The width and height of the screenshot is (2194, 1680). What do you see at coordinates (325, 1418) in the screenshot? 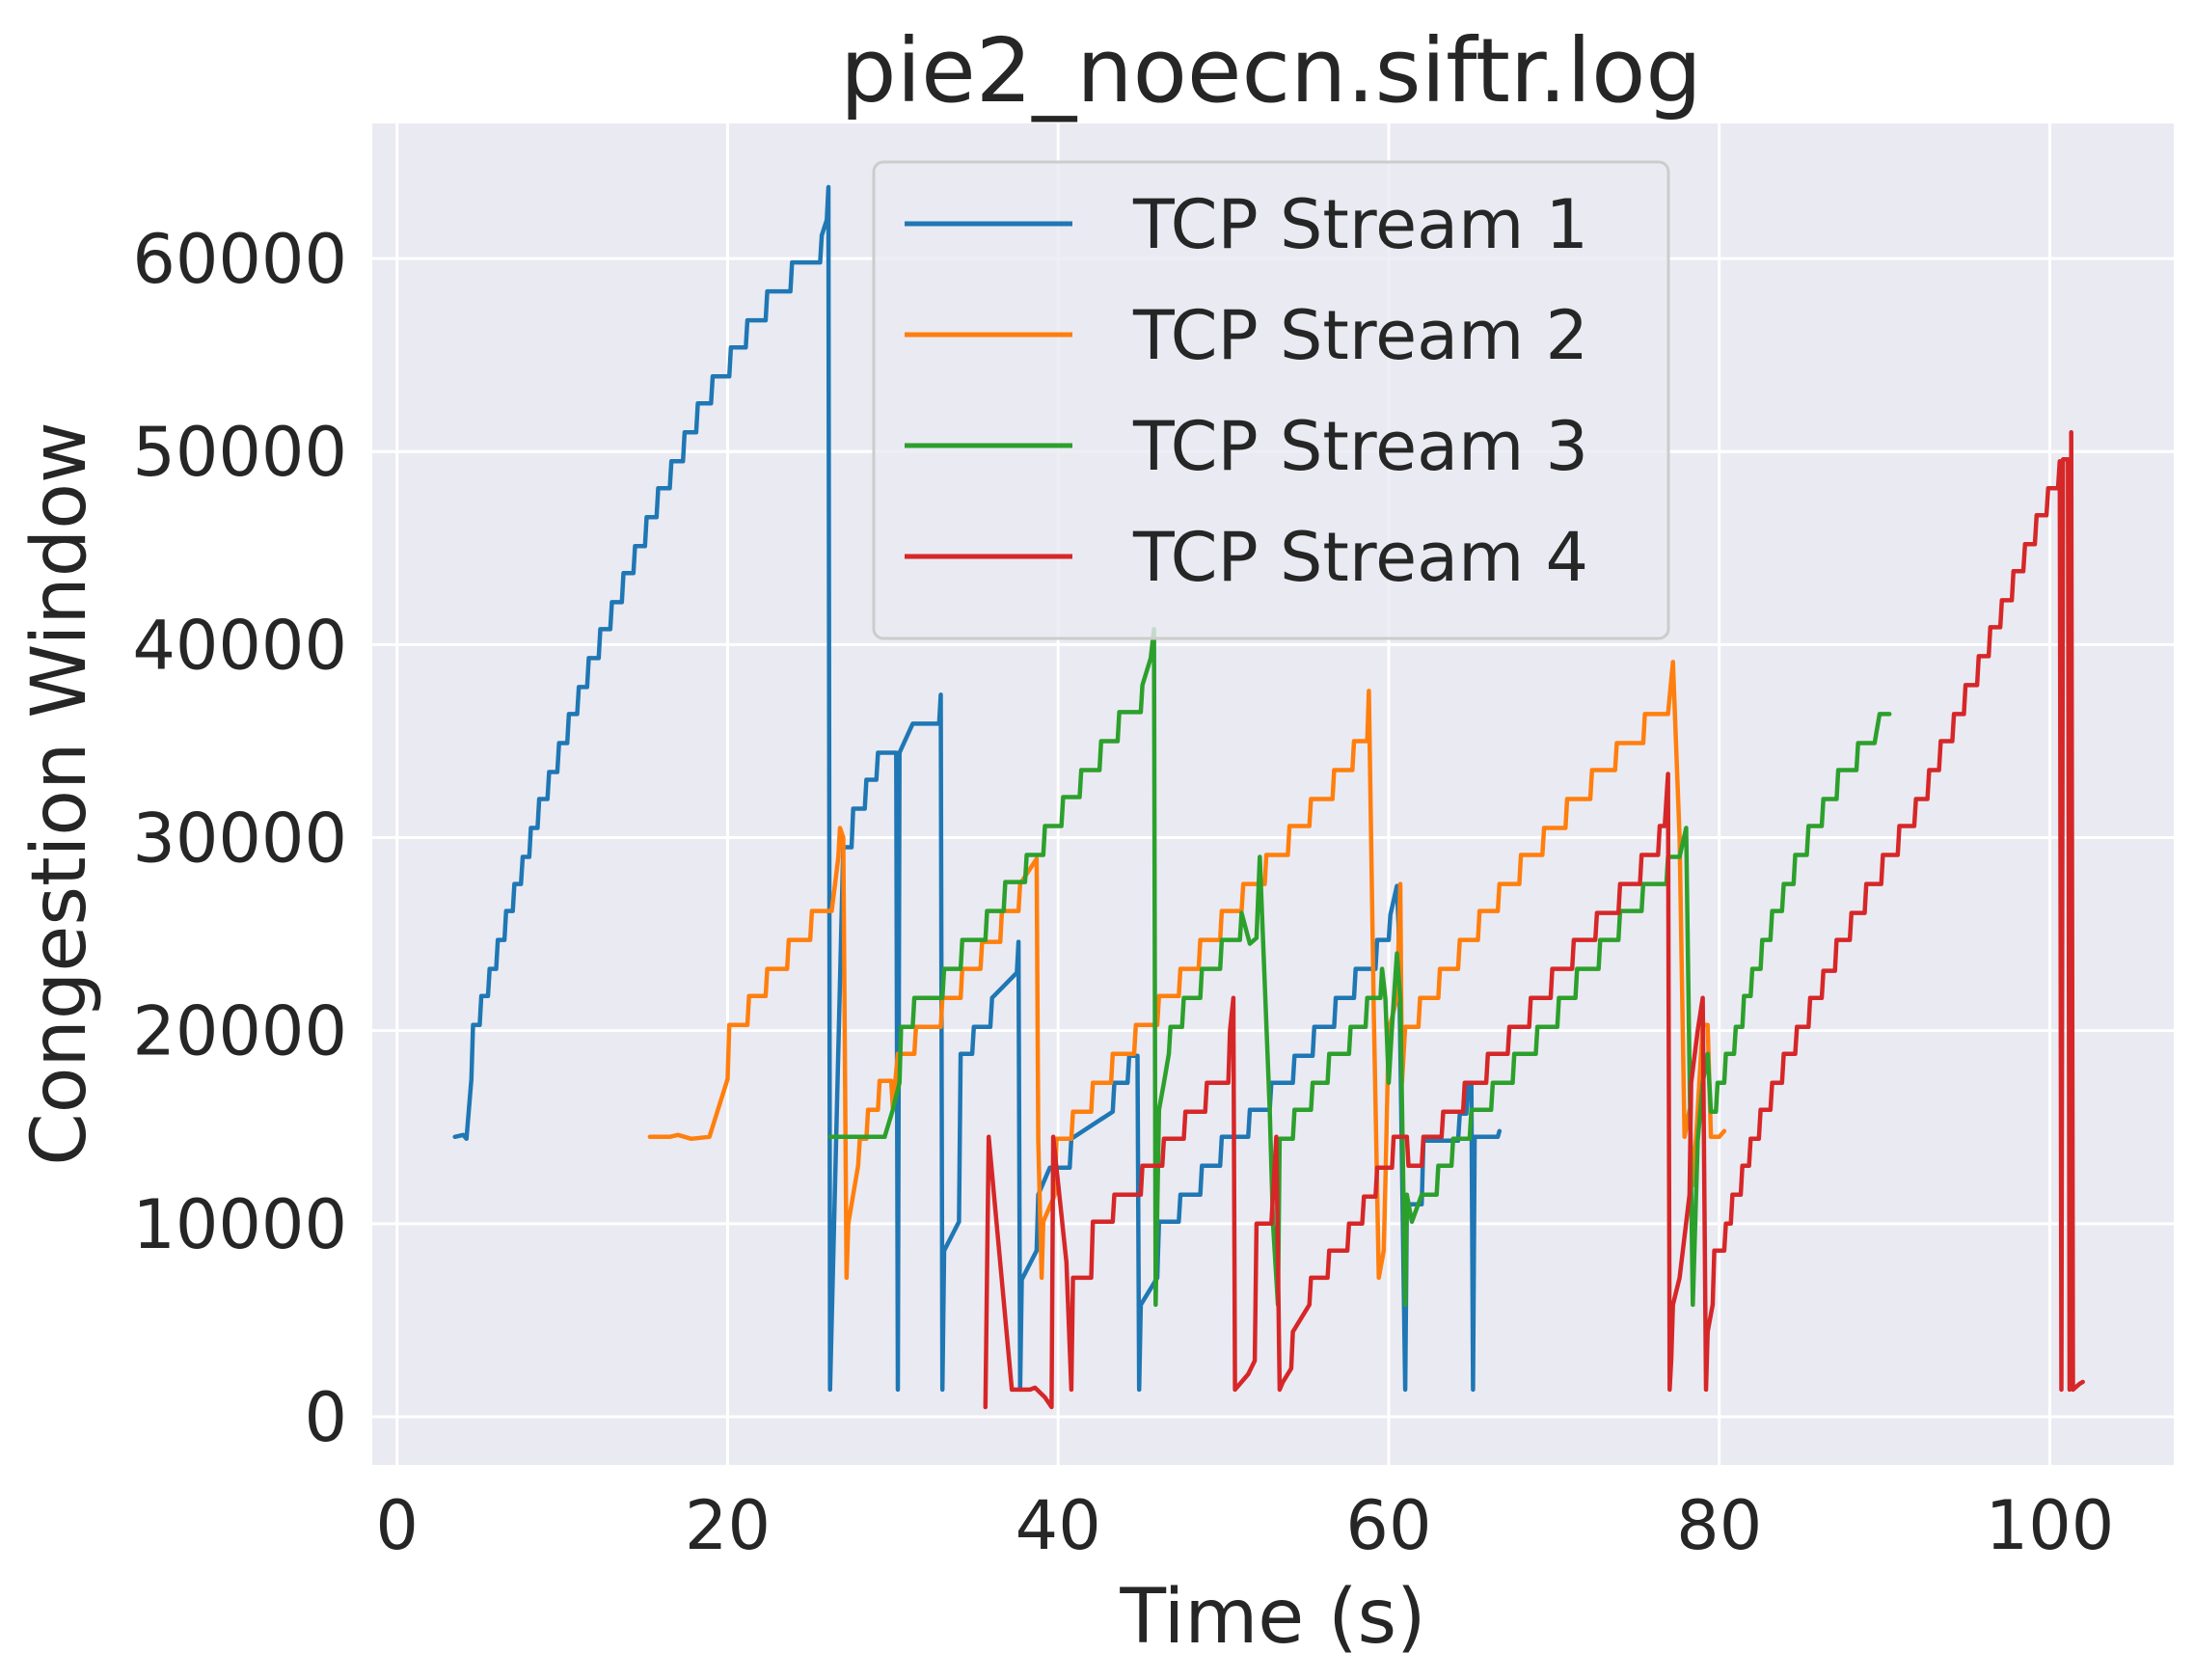
I see `y-tick-label: 0` at bounding box center [325, 1418].